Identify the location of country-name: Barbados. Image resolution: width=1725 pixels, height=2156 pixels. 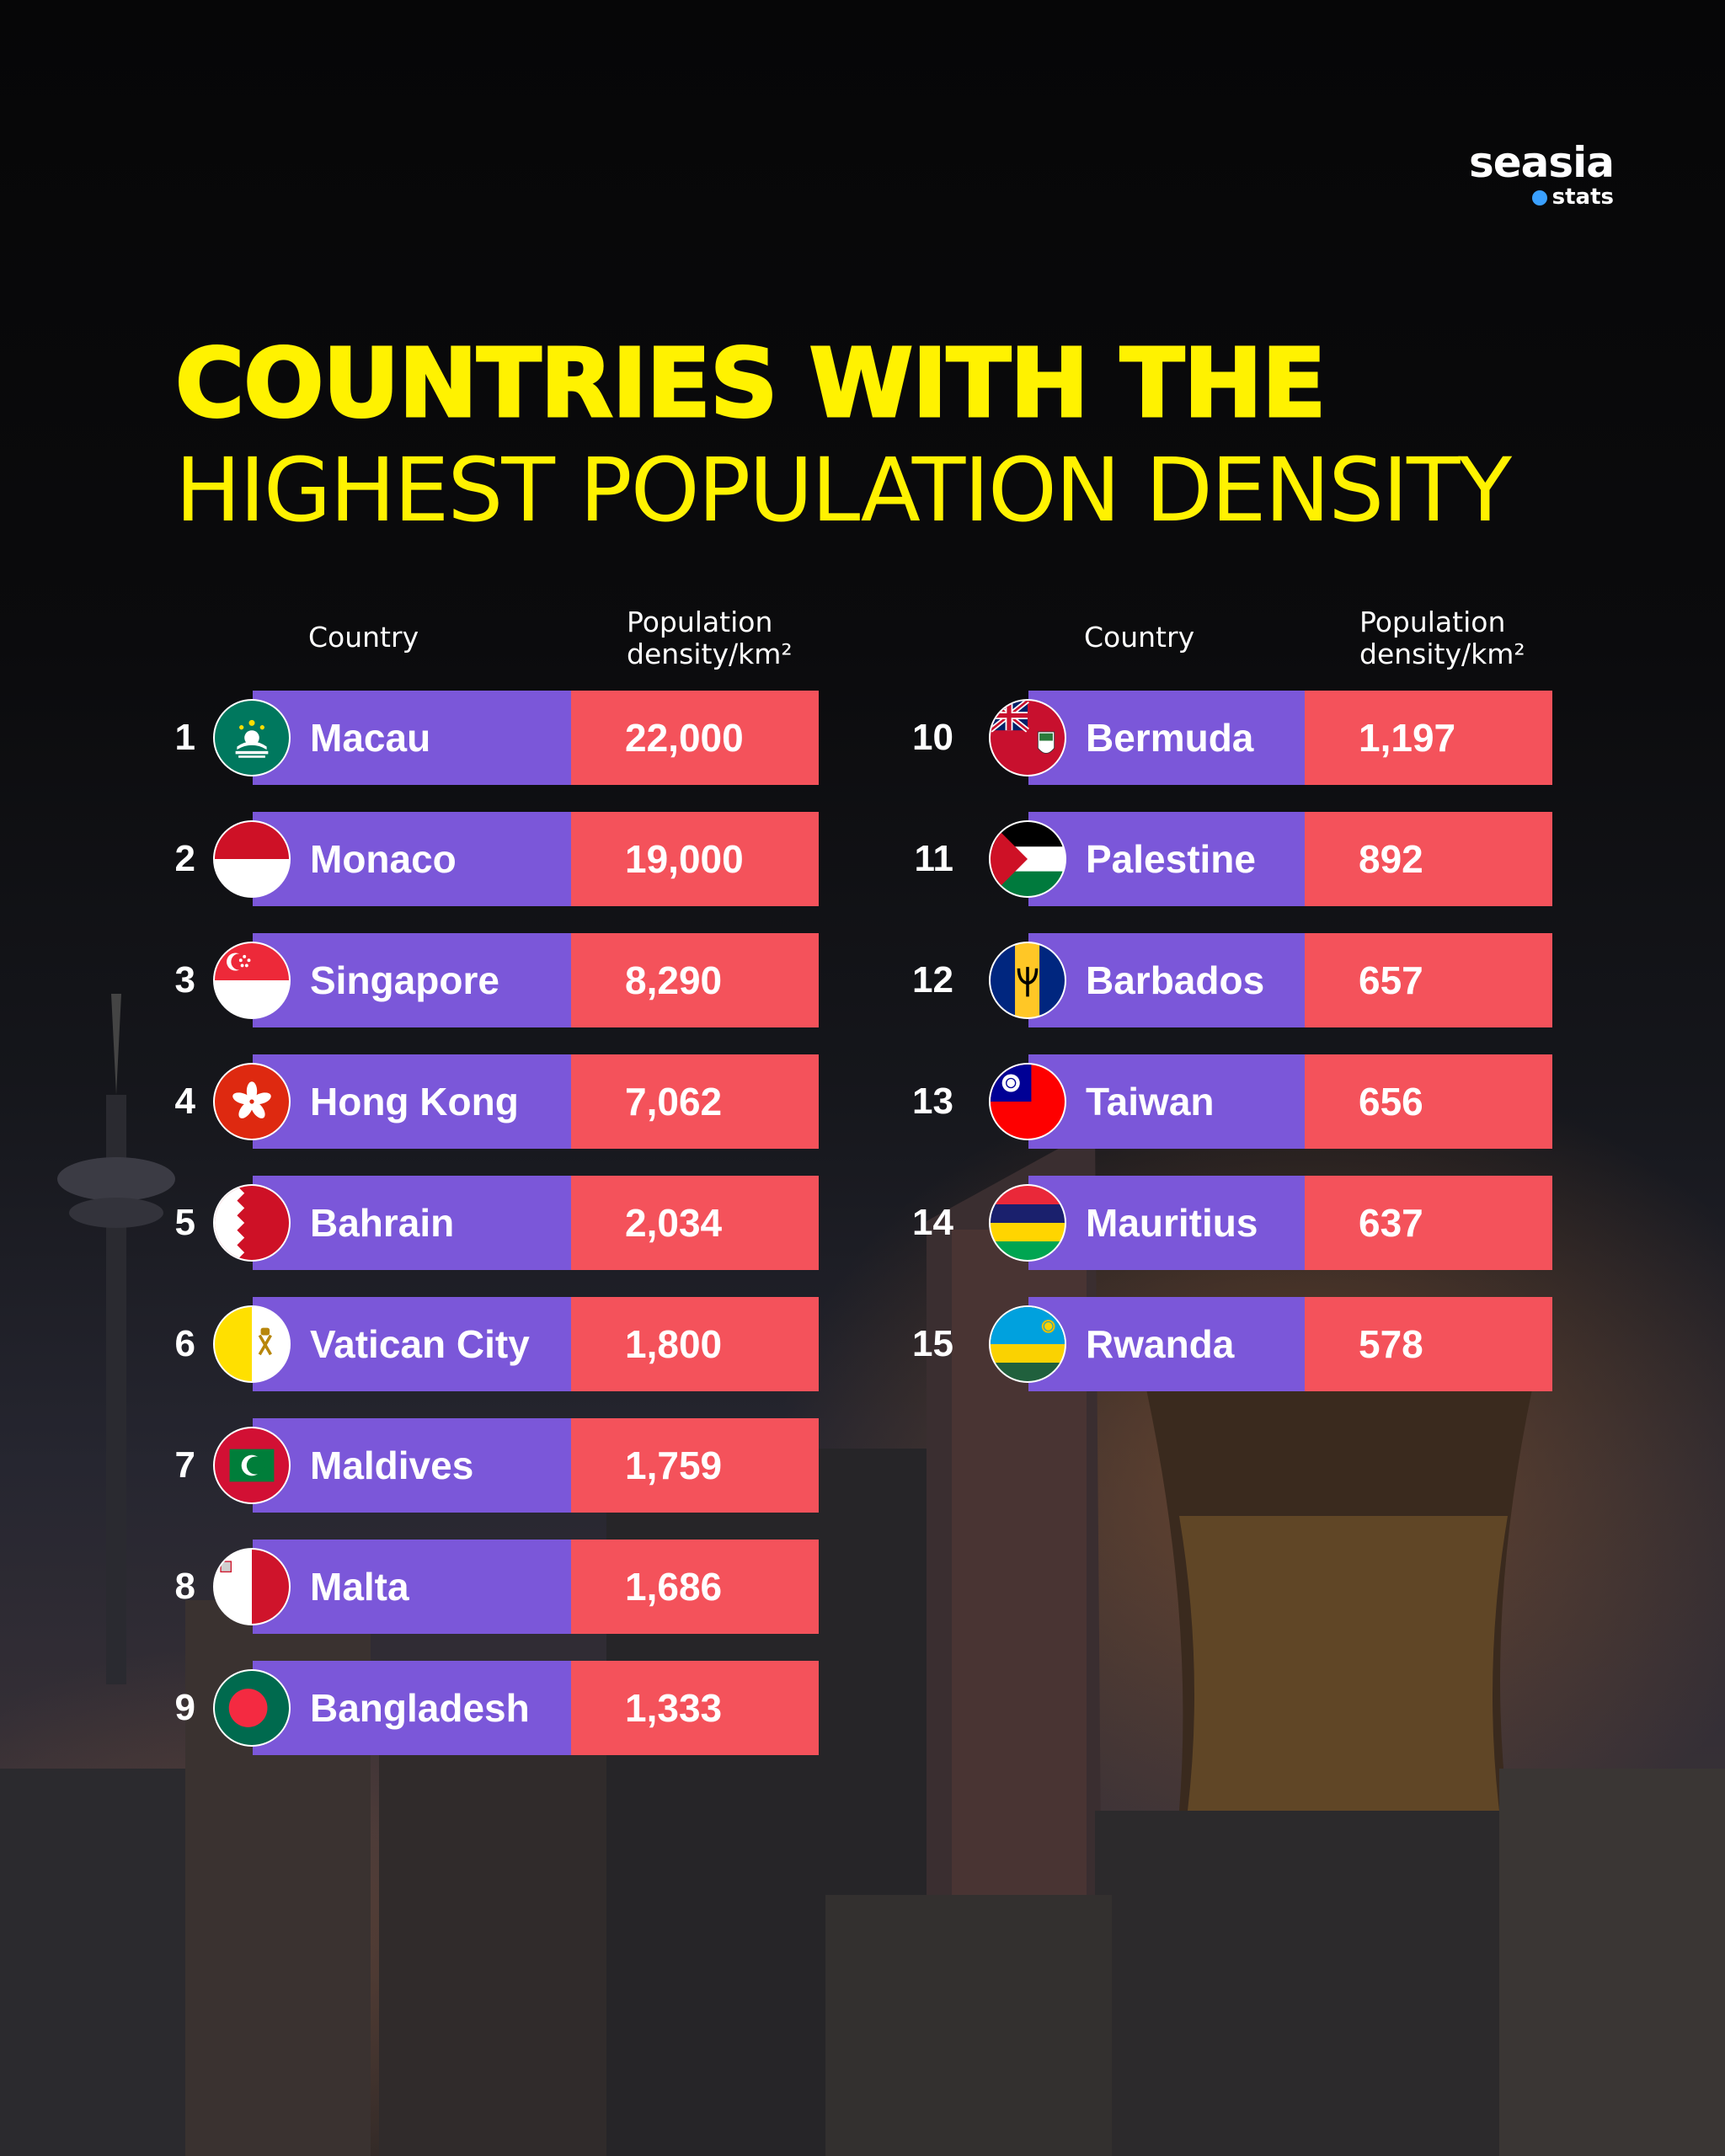
(1175, 980).